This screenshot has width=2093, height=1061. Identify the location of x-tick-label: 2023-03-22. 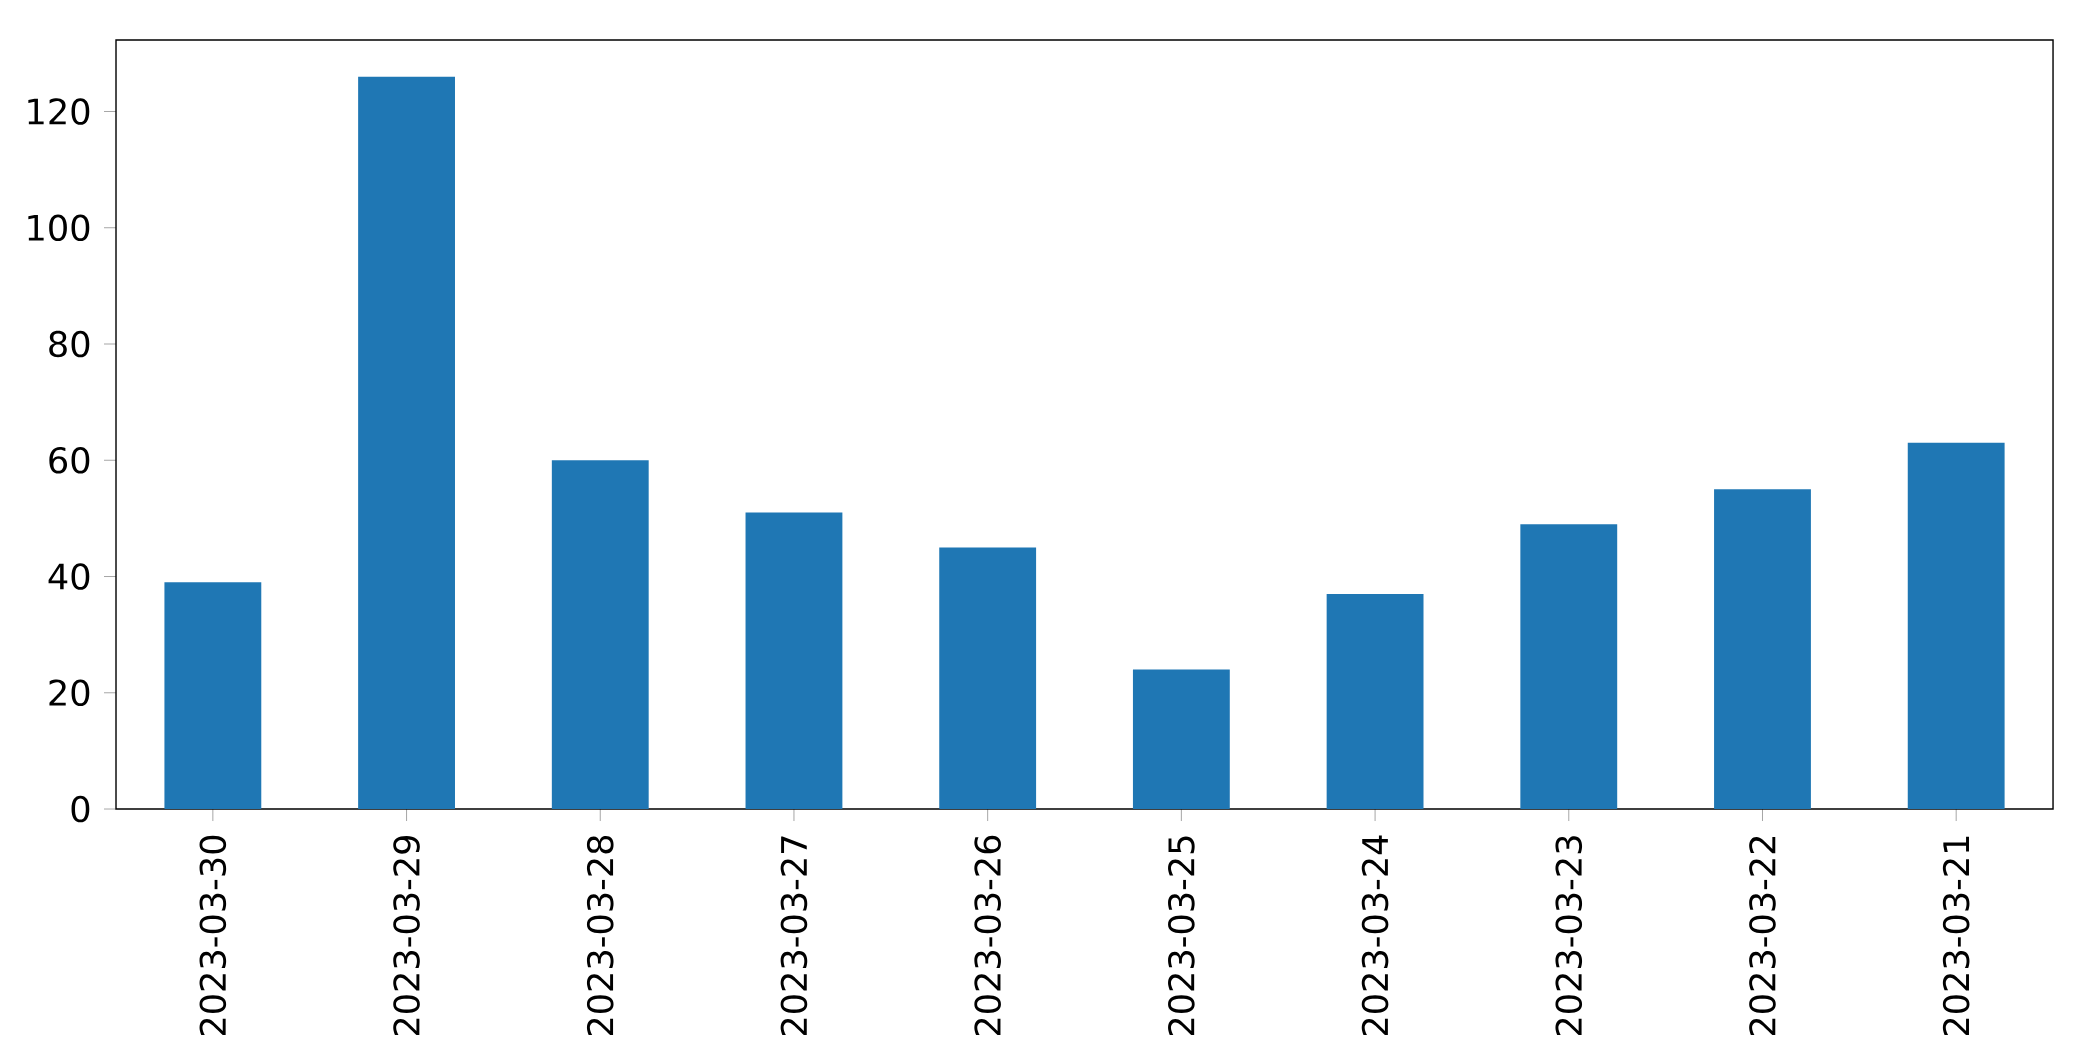
(1762, 936).